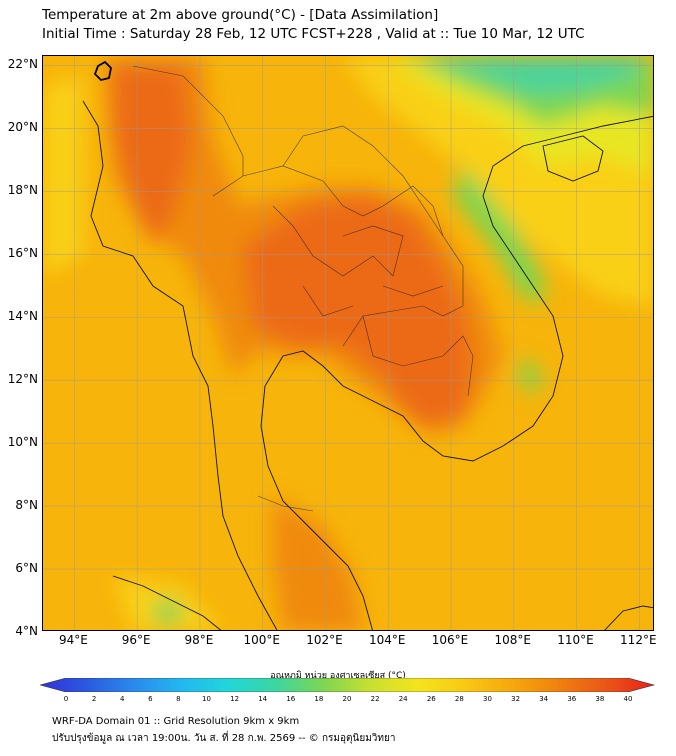  I want to click on colorbar-tick-label: 2, so click(94, 699).